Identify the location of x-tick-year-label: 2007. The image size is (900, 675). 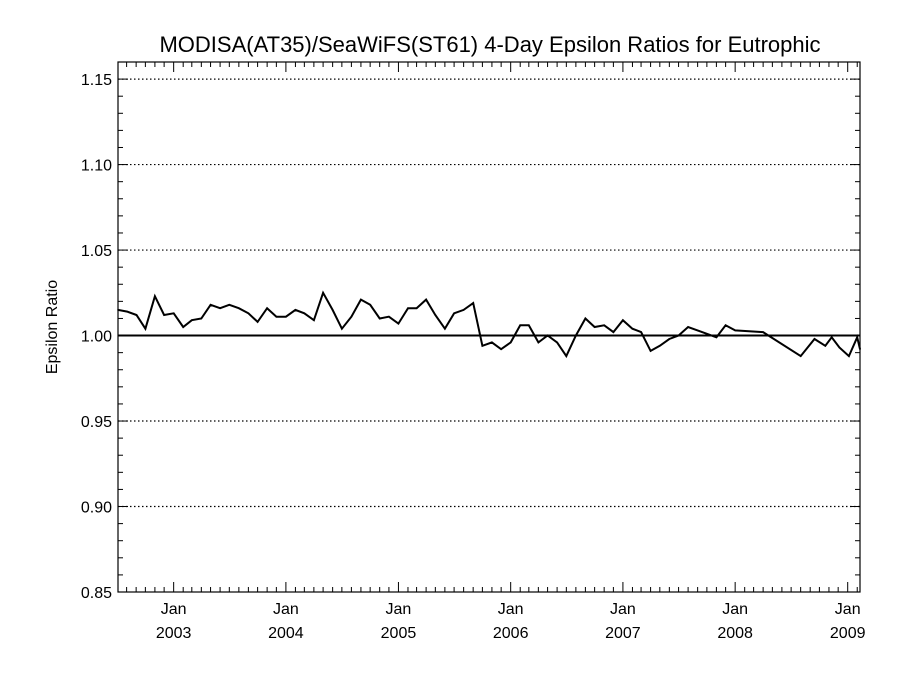
(623, 633).